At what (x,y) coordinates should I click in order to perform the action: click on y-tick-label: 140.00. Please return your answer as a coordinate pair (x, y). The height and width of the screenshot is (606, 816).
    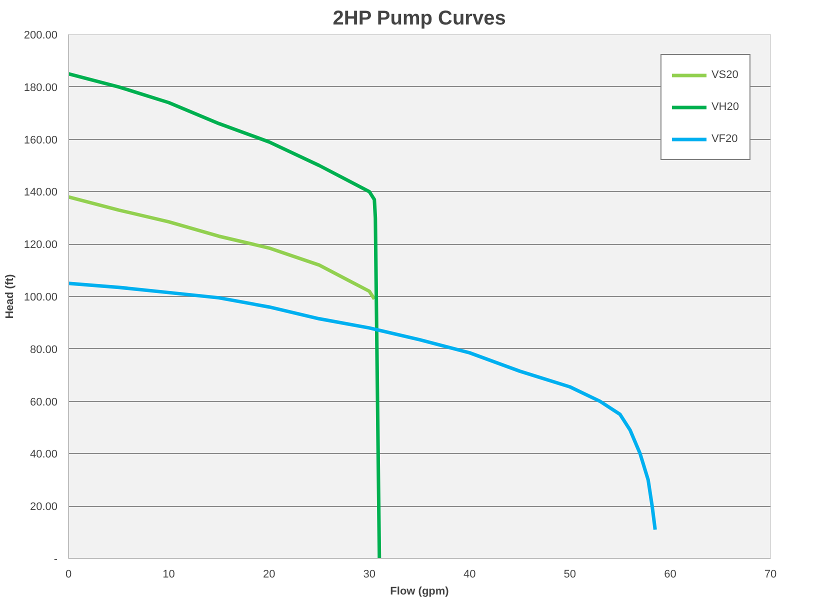
    Looking at the image, I should click on (41, 192).